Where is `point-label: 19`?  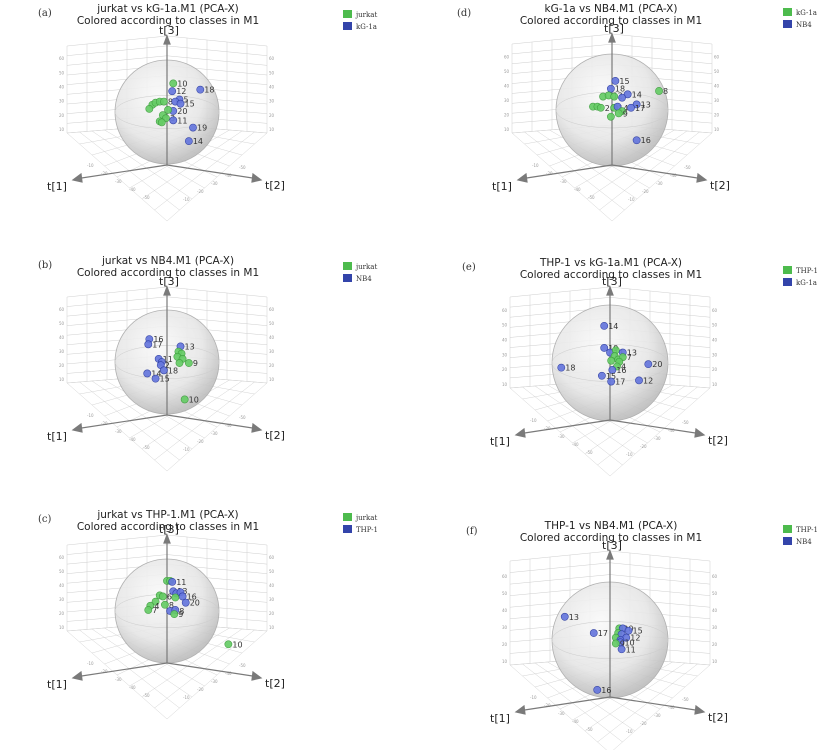 point-label: 19 is located at coordinates (202, 128).